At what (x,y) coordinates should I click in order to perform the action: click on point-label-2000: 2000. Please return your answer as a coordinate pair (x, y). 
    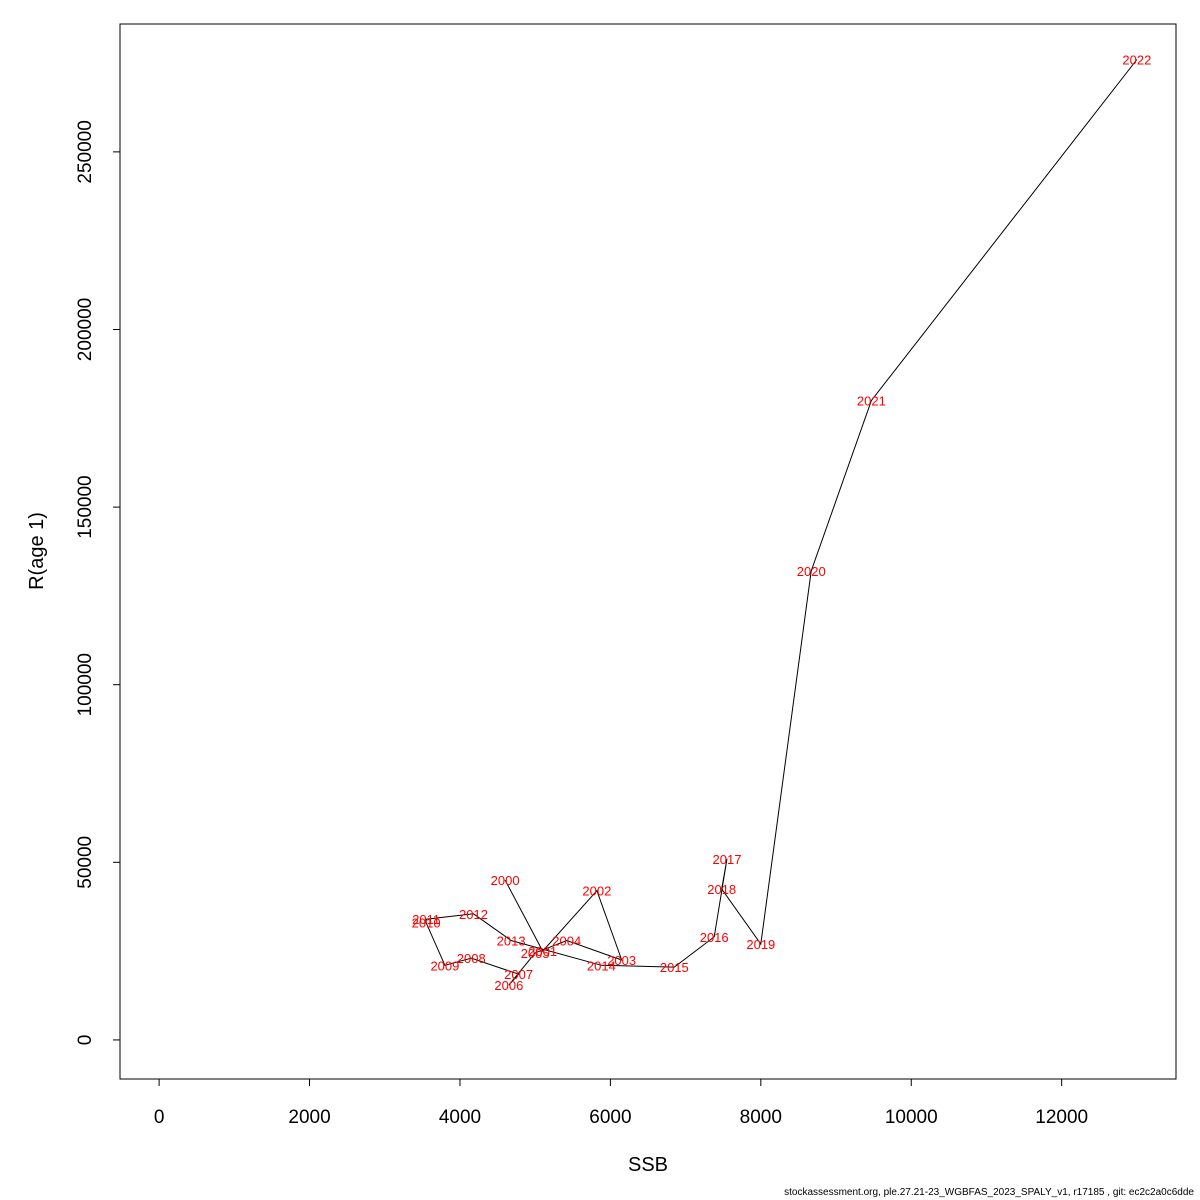
    Looking at the image, I should click on (505, 880).